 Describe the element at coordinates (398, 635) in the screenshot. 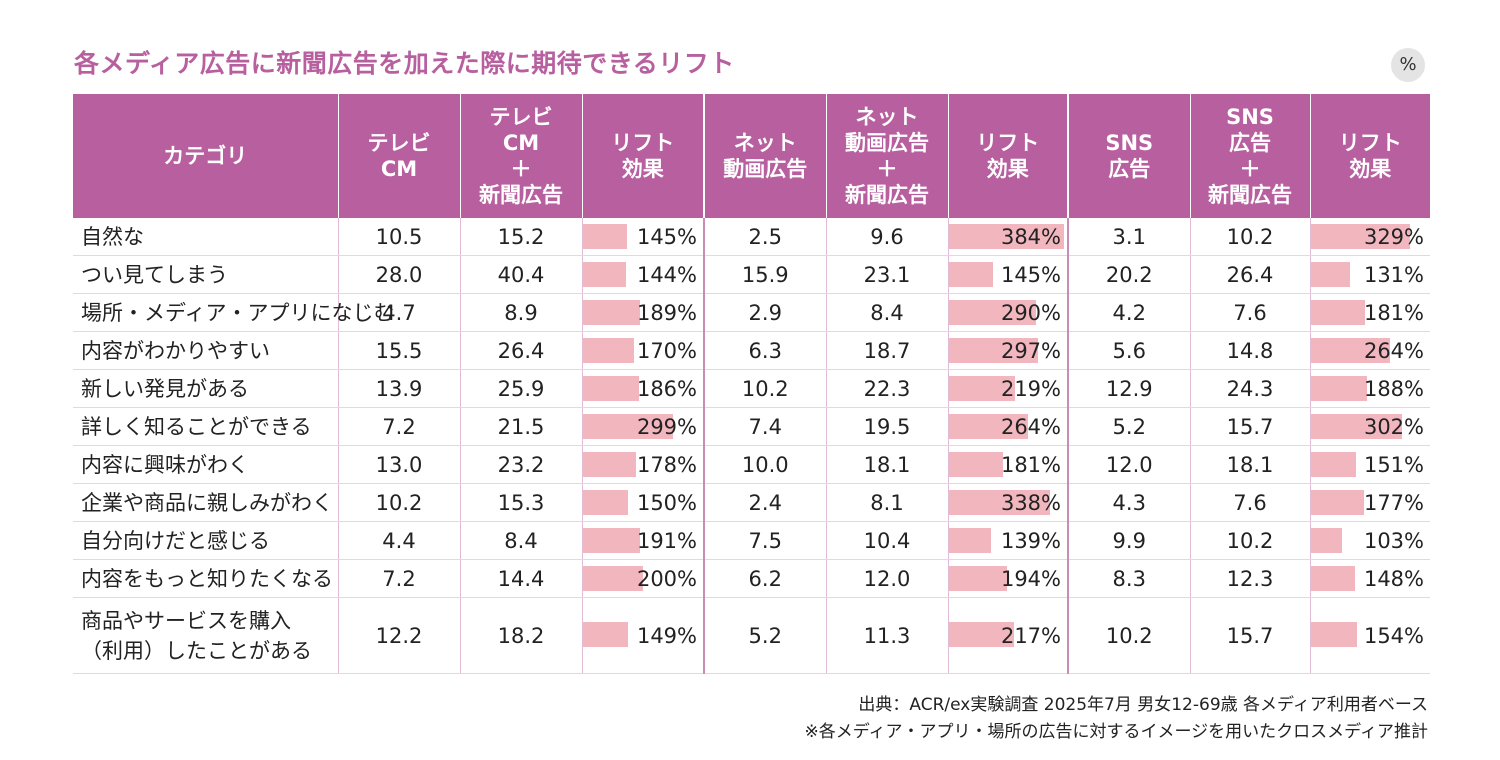

I see `value-cell: 12.2` at that location.